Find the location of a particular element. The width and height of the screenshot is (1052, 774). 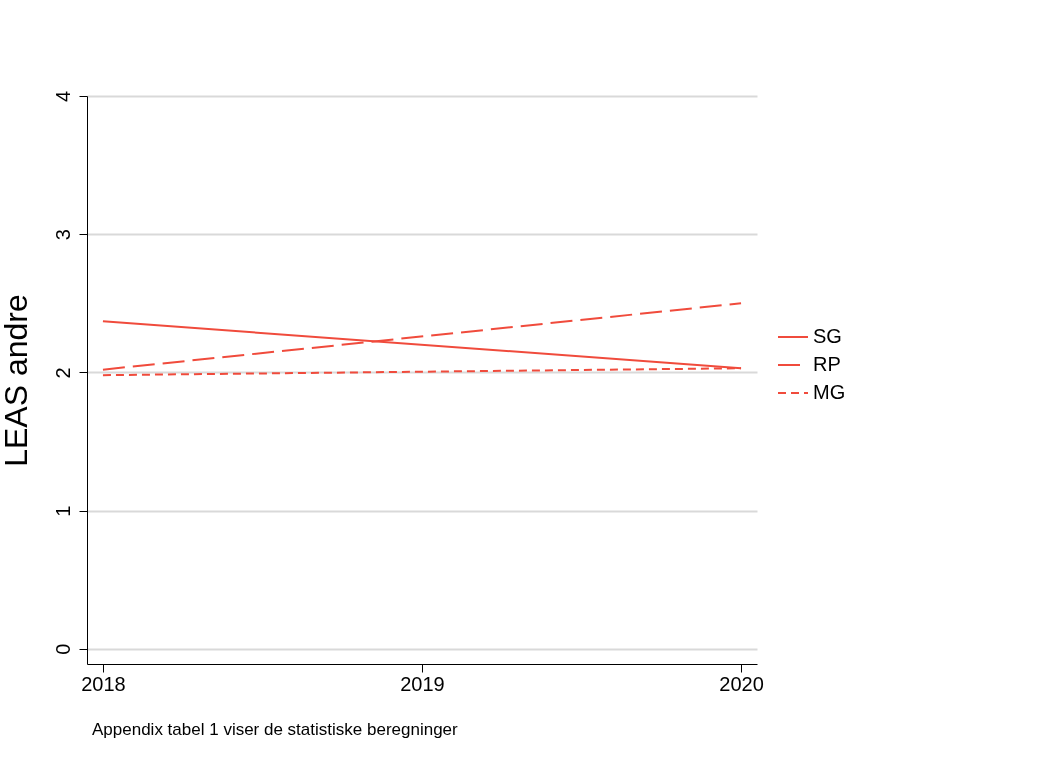

y-tick-label: 3 is located at coordinates (62, 235).